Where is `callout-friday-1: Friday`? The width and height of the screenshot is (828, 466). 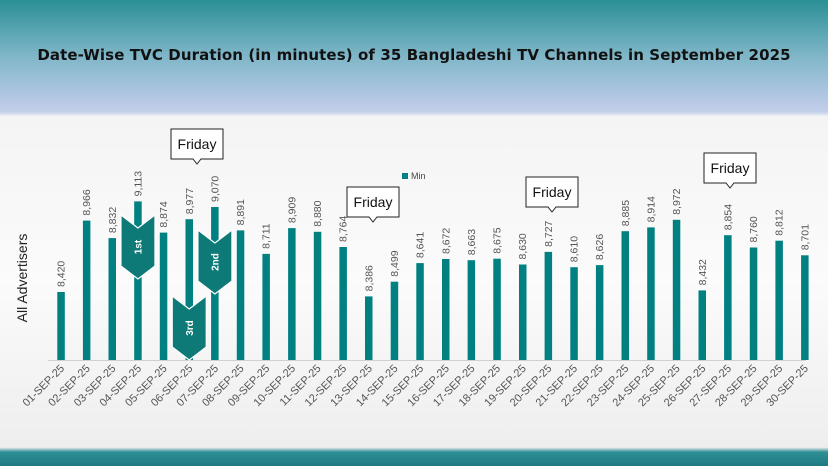
callout-friday-1: Friday is located at coordinates (197, 146).